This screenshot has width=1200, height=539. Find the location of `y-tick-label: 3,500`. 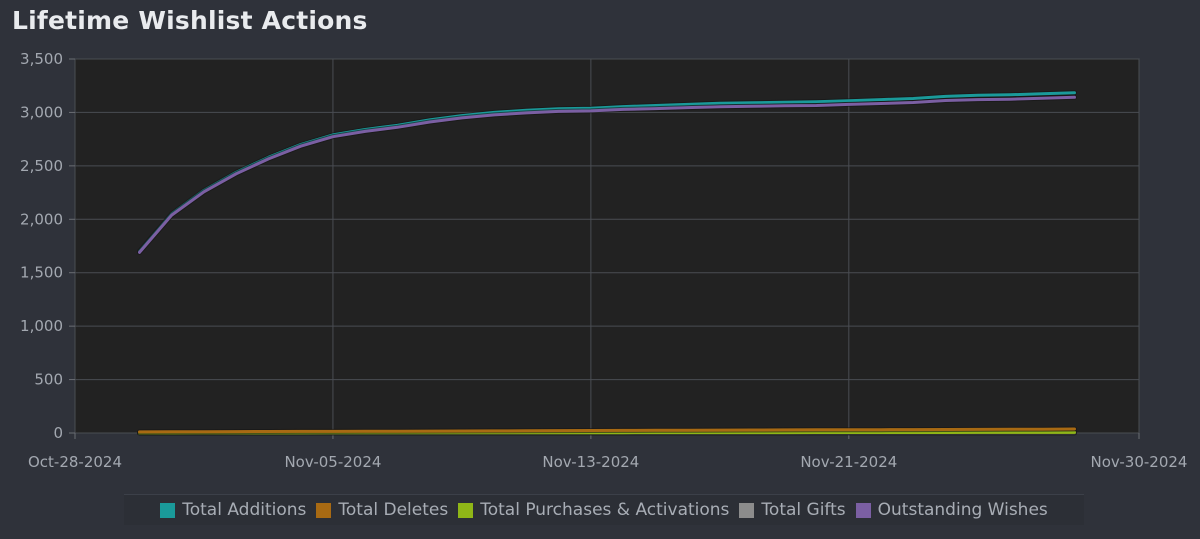

y-tick-label: 3,500 is located at coordinates (41, 59).